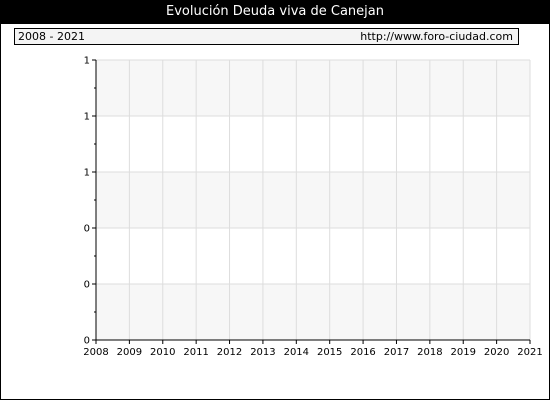  Describe the element at coordinates (396, 352) in the screenshot. I see `x-tick-label: 2017` at that location.